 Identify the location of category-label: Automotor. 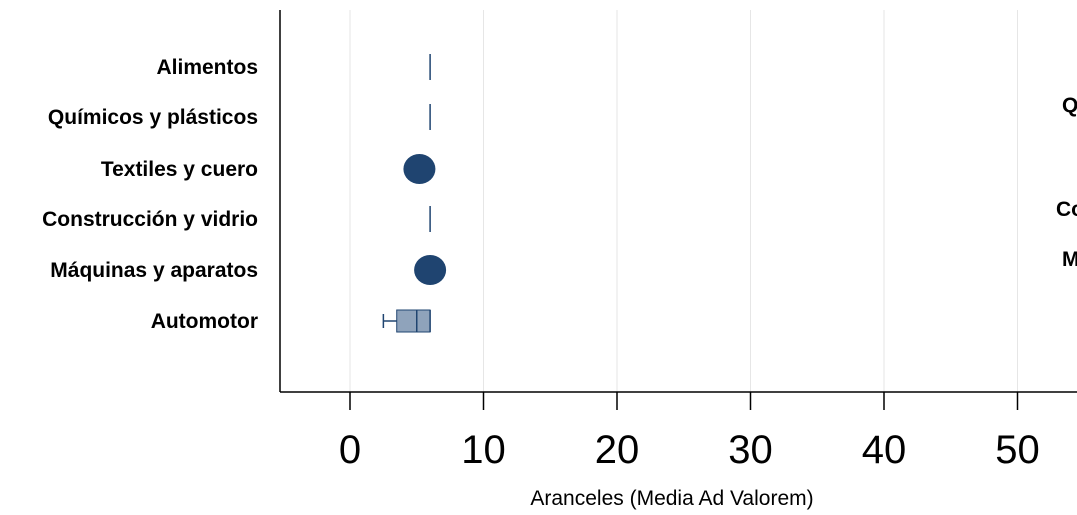
(204, 321).